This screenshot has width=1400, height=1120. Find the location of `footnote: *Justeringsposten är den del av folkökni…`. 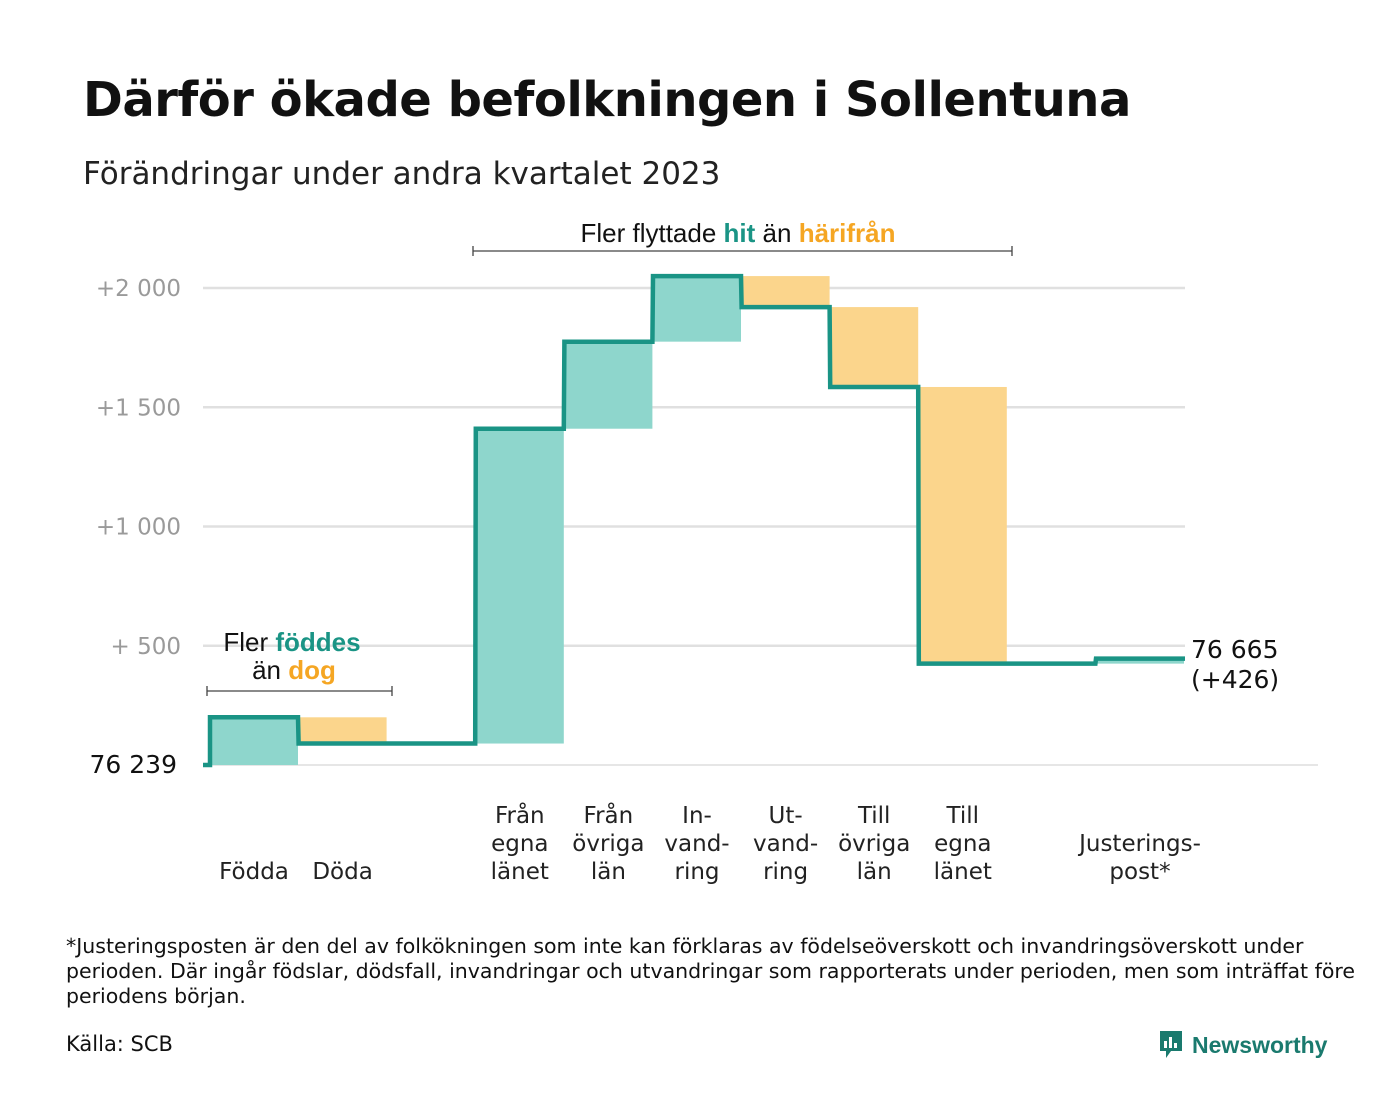

footnote: *Justeringsposten är den del av folkökni… is located at coordinates (710, 971).